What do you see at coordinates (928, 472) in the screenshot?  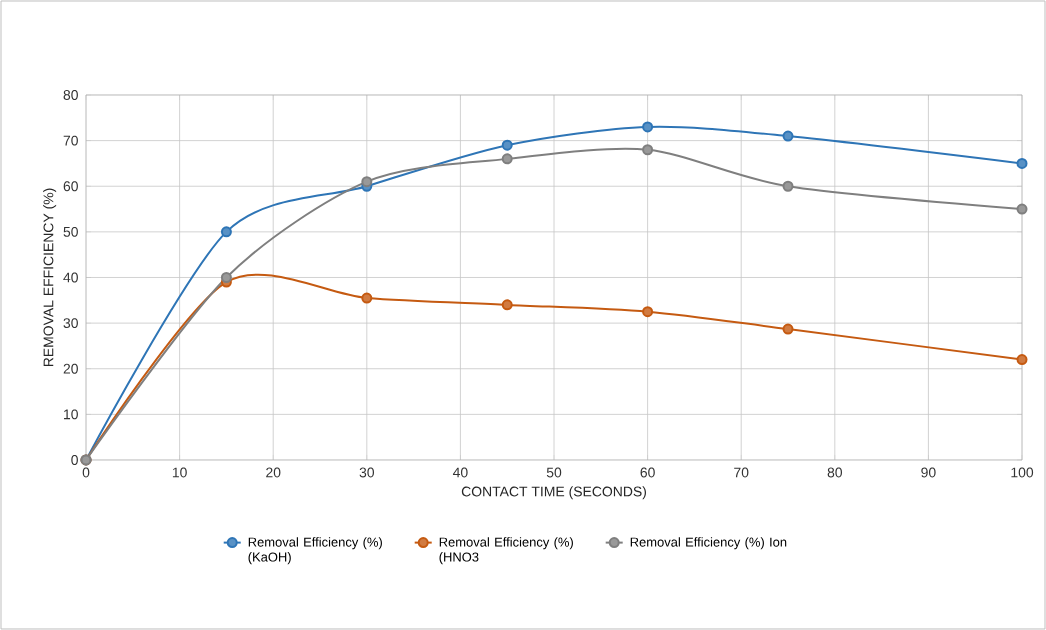 I see `x-tick-label: 90` at bounding box center [928, 472].